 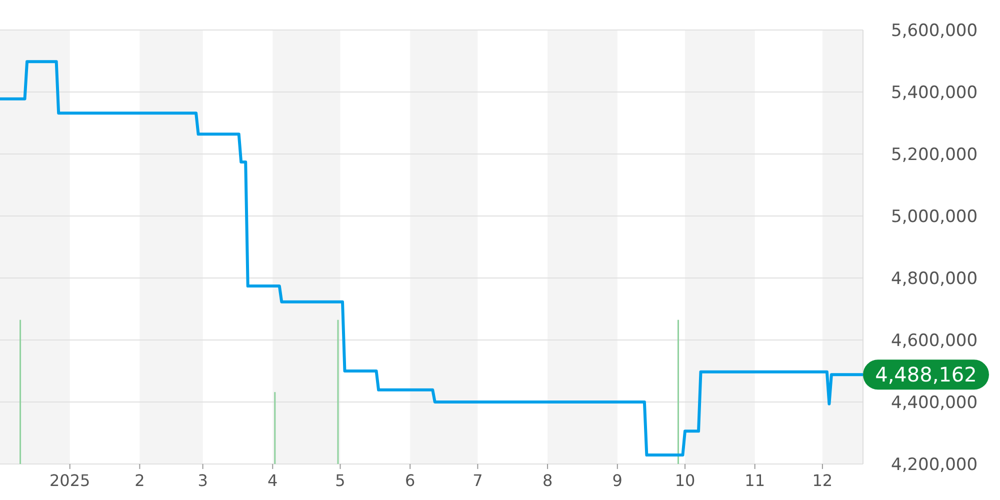 I want to click on y-tick-label: 5,400,000, so click(x=934, y=92).